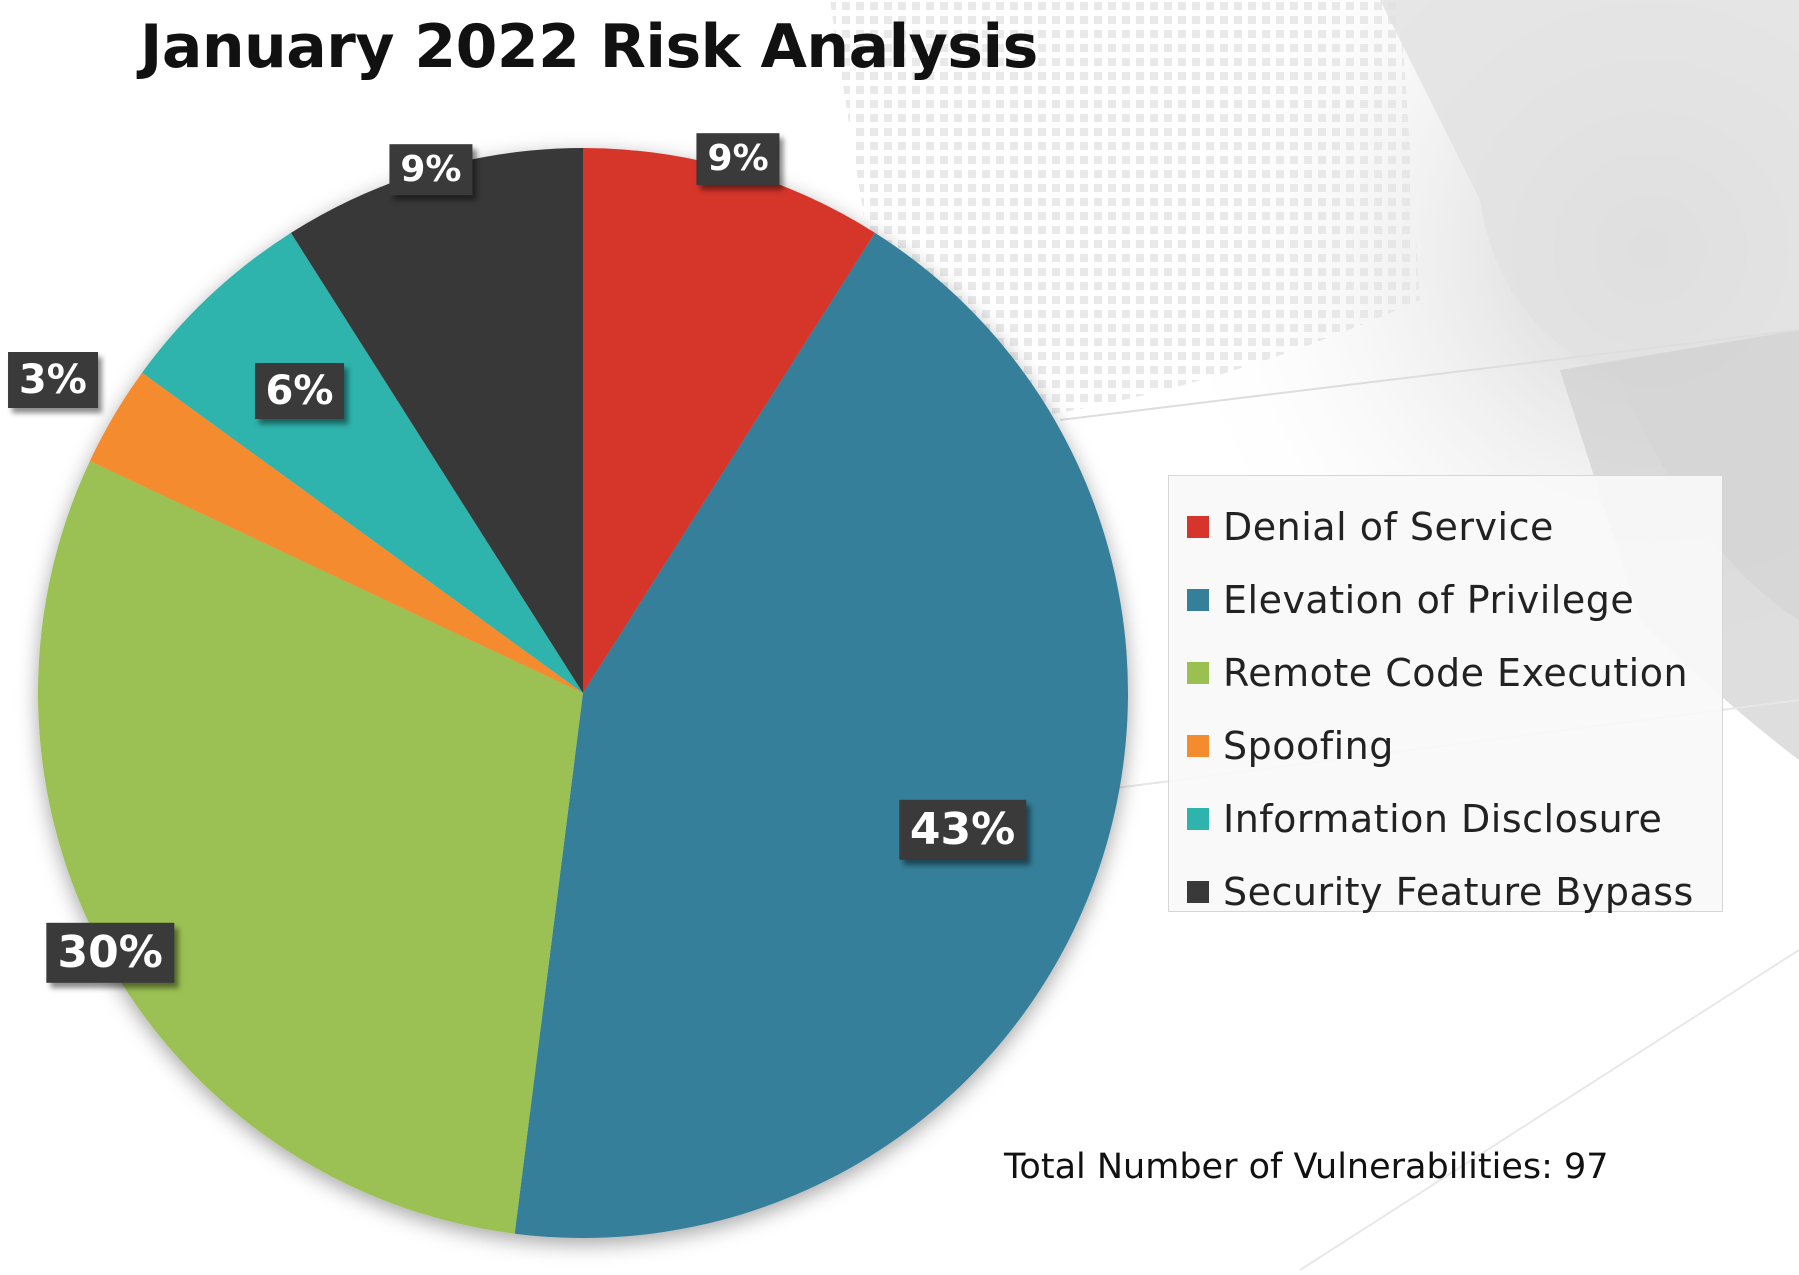 The width and height of the screenshot is (1799, 1275). I want to click on legend-item: Spoofing, so click(1445, 745).